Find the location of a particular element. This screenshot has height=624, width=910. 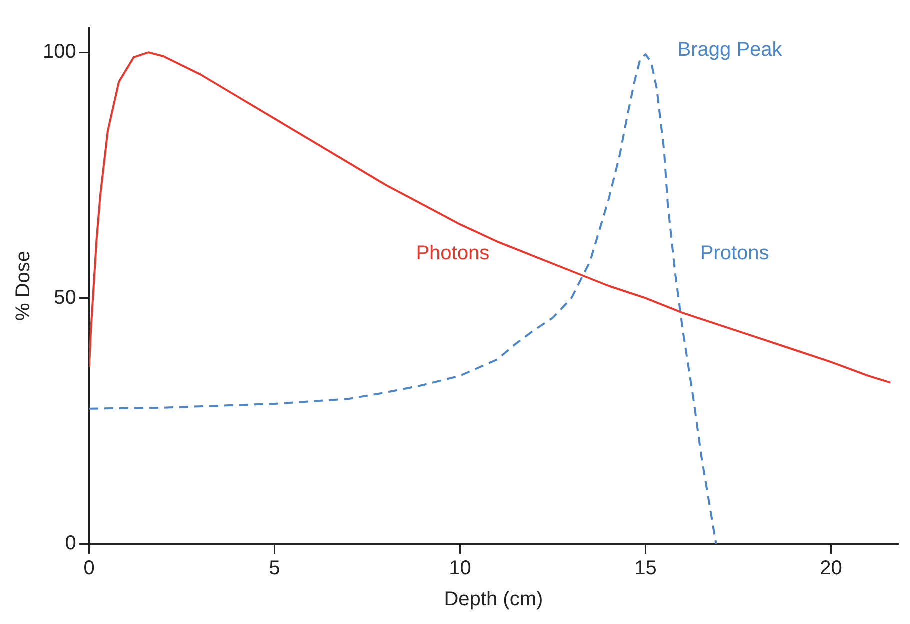

annotation: Bragg Peak is located at coordinates (731, 50).